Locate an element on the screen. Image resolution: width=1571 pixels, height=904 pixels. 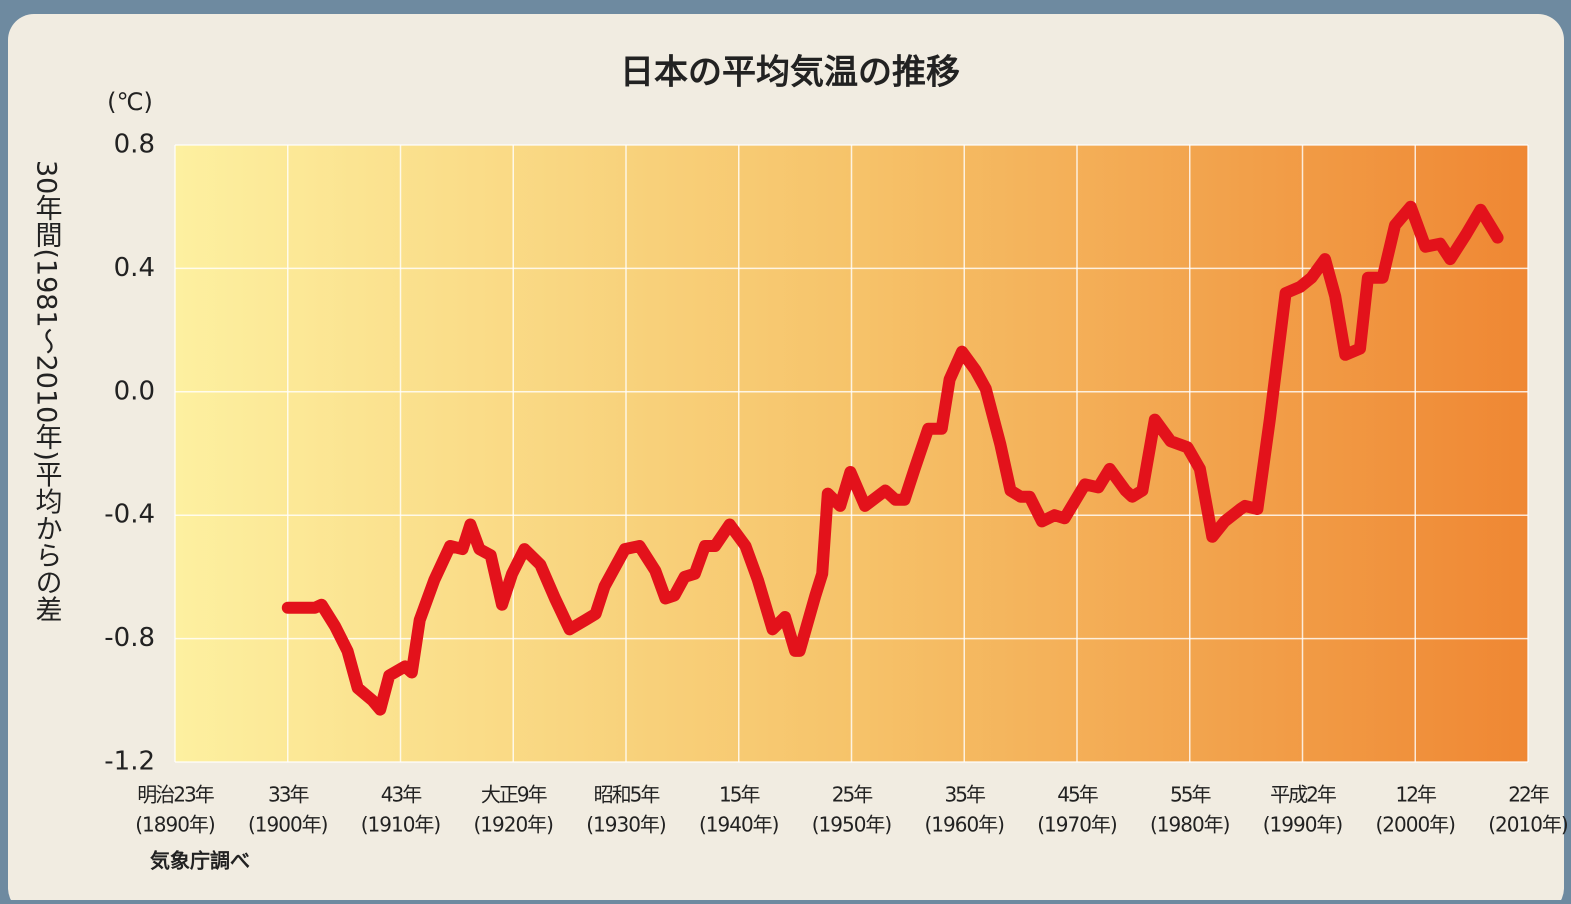
y-axis-label: 30年間(1981～2010年)平均からの差 is located at coordinates (47, 391).